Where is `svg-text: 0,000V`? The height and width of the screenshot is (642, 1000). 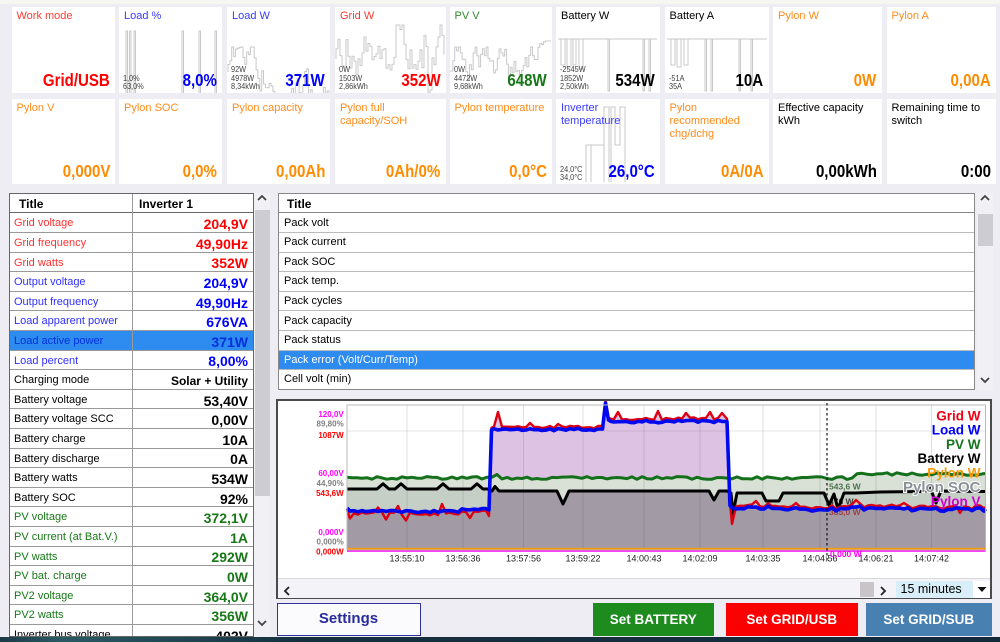
svg-text: 0,000V is located at coordinates (331, 532).